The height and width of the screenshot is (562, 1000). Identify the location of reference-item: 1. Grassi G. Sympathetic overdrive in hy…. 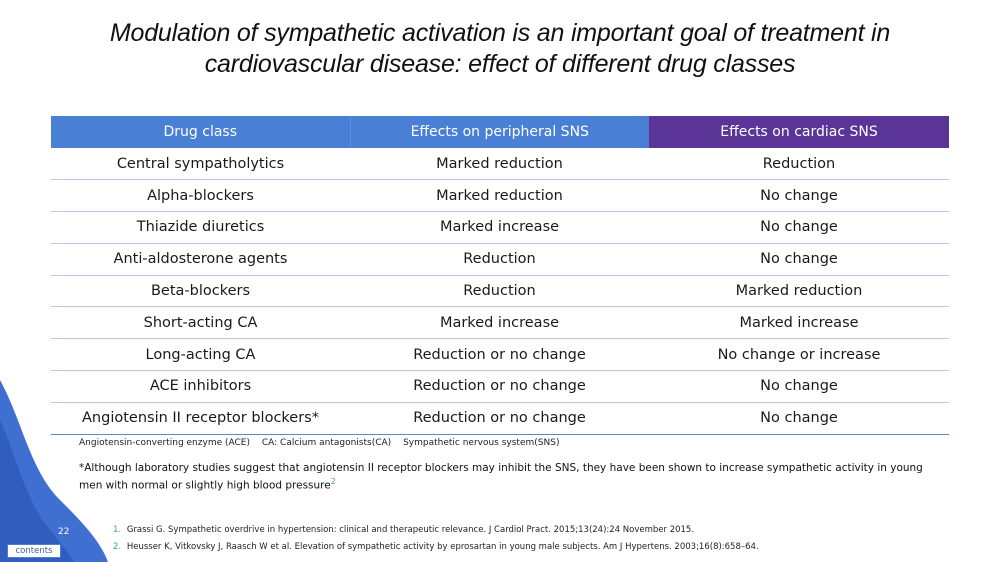
(543, 530).